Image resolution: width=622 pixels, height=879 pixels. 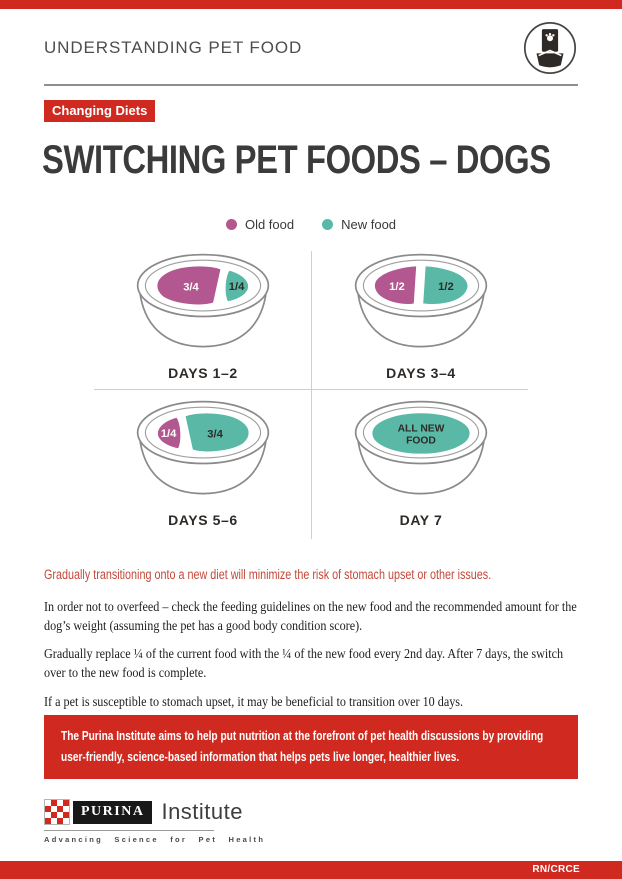 I want to click on bowl-illustration: 3/4 1/4, so click(x=203, y=300).